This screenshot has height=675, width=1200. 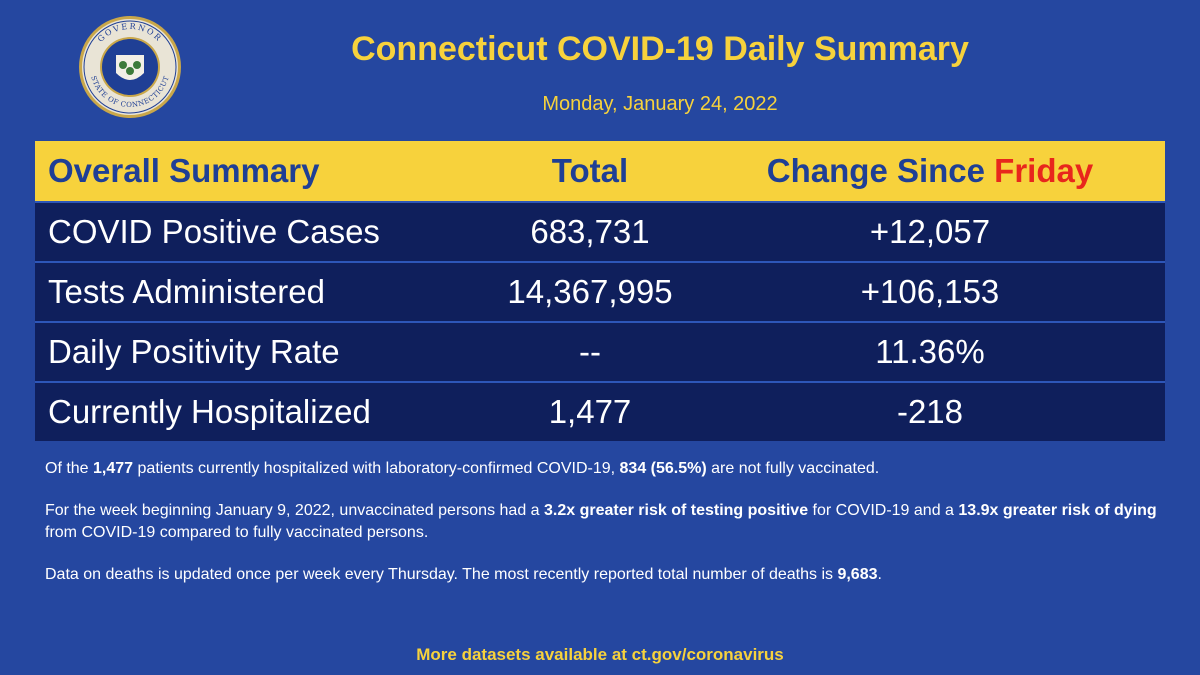 I want to click on row-change: -218, so click(x=930, y=411).